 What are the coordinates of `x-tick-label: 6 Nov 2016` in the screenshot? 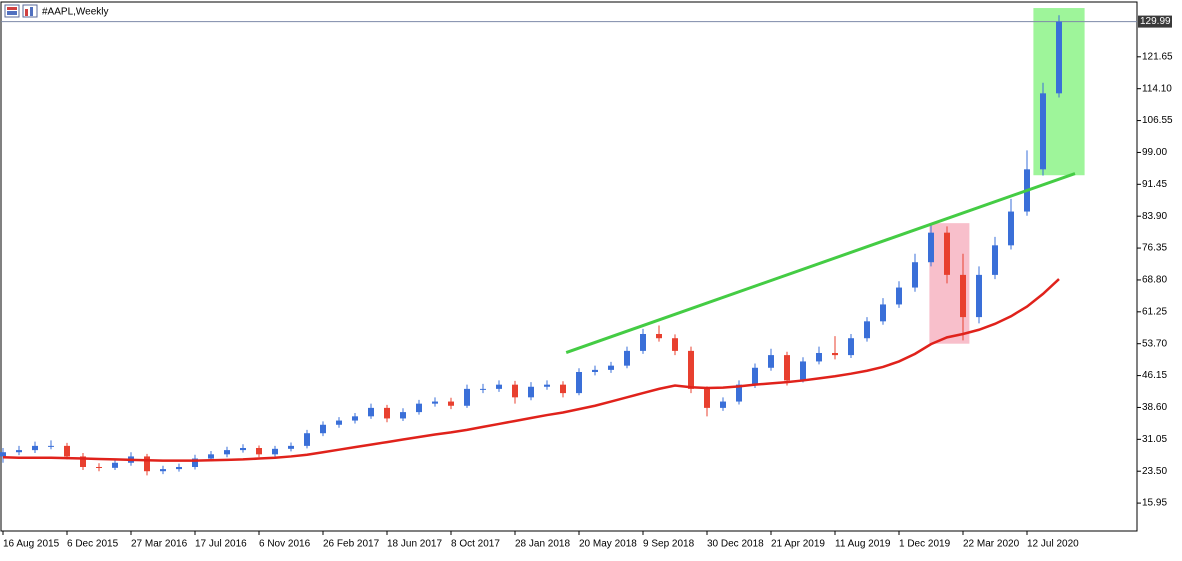 It's located at (285, 544).